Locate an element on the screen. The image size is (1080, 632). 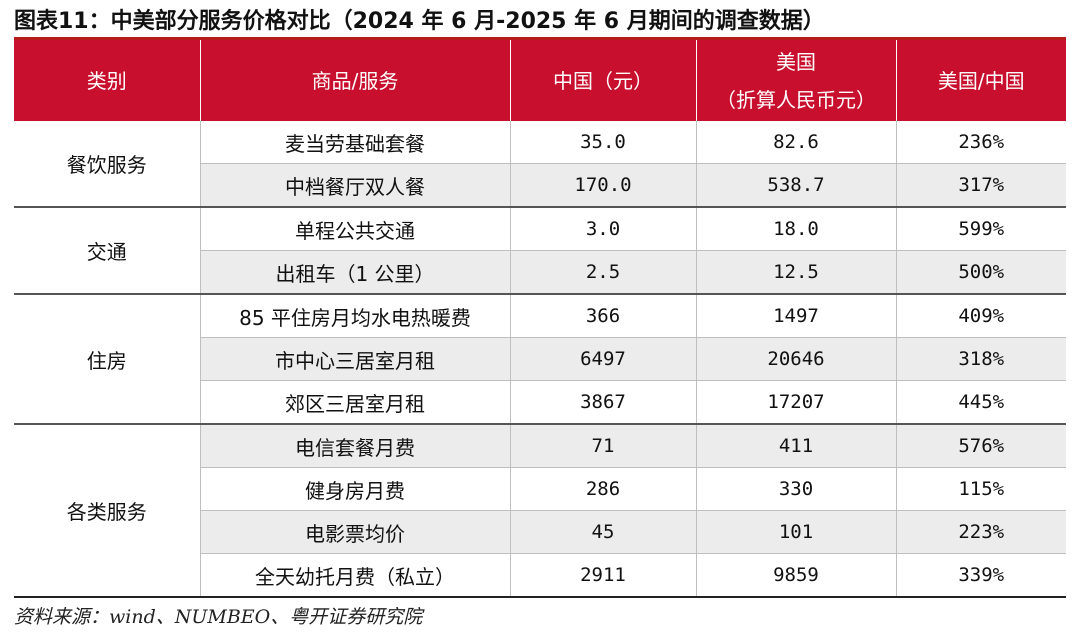
china-price-cell: 366 is located at coordinates (602, 316).